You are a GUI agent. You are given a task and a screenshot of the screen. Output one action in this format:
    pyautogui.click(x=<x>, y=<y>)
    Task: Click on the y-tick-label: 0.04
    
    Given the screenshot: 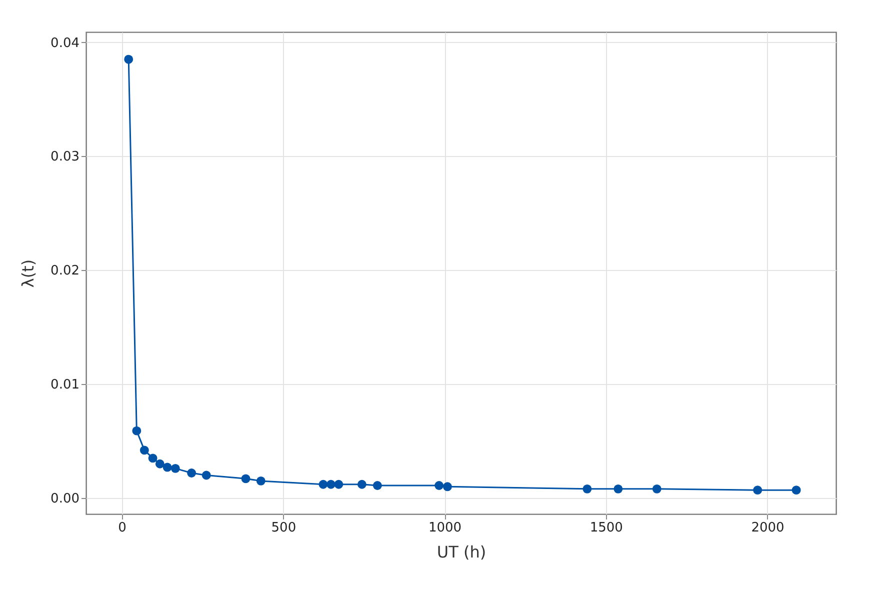 What is the action you would take?
    pyautogui.click(x=65, y=43)
    